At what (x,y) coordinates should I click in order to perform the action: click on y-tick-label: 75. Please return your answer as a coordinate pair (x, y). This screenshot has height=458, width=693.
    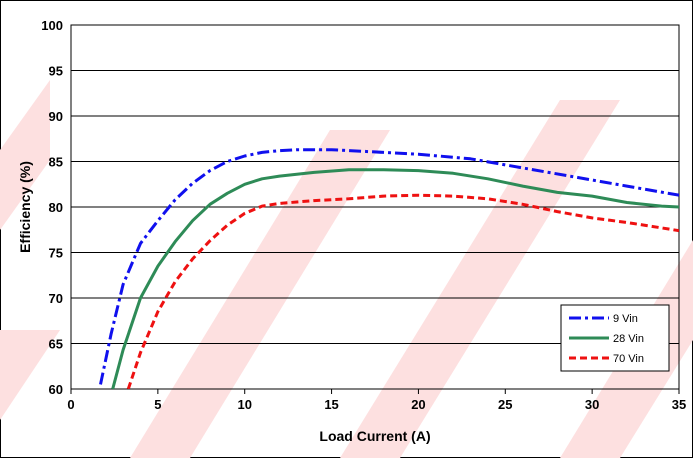
    Looking at the image, I should click on (56, 253).